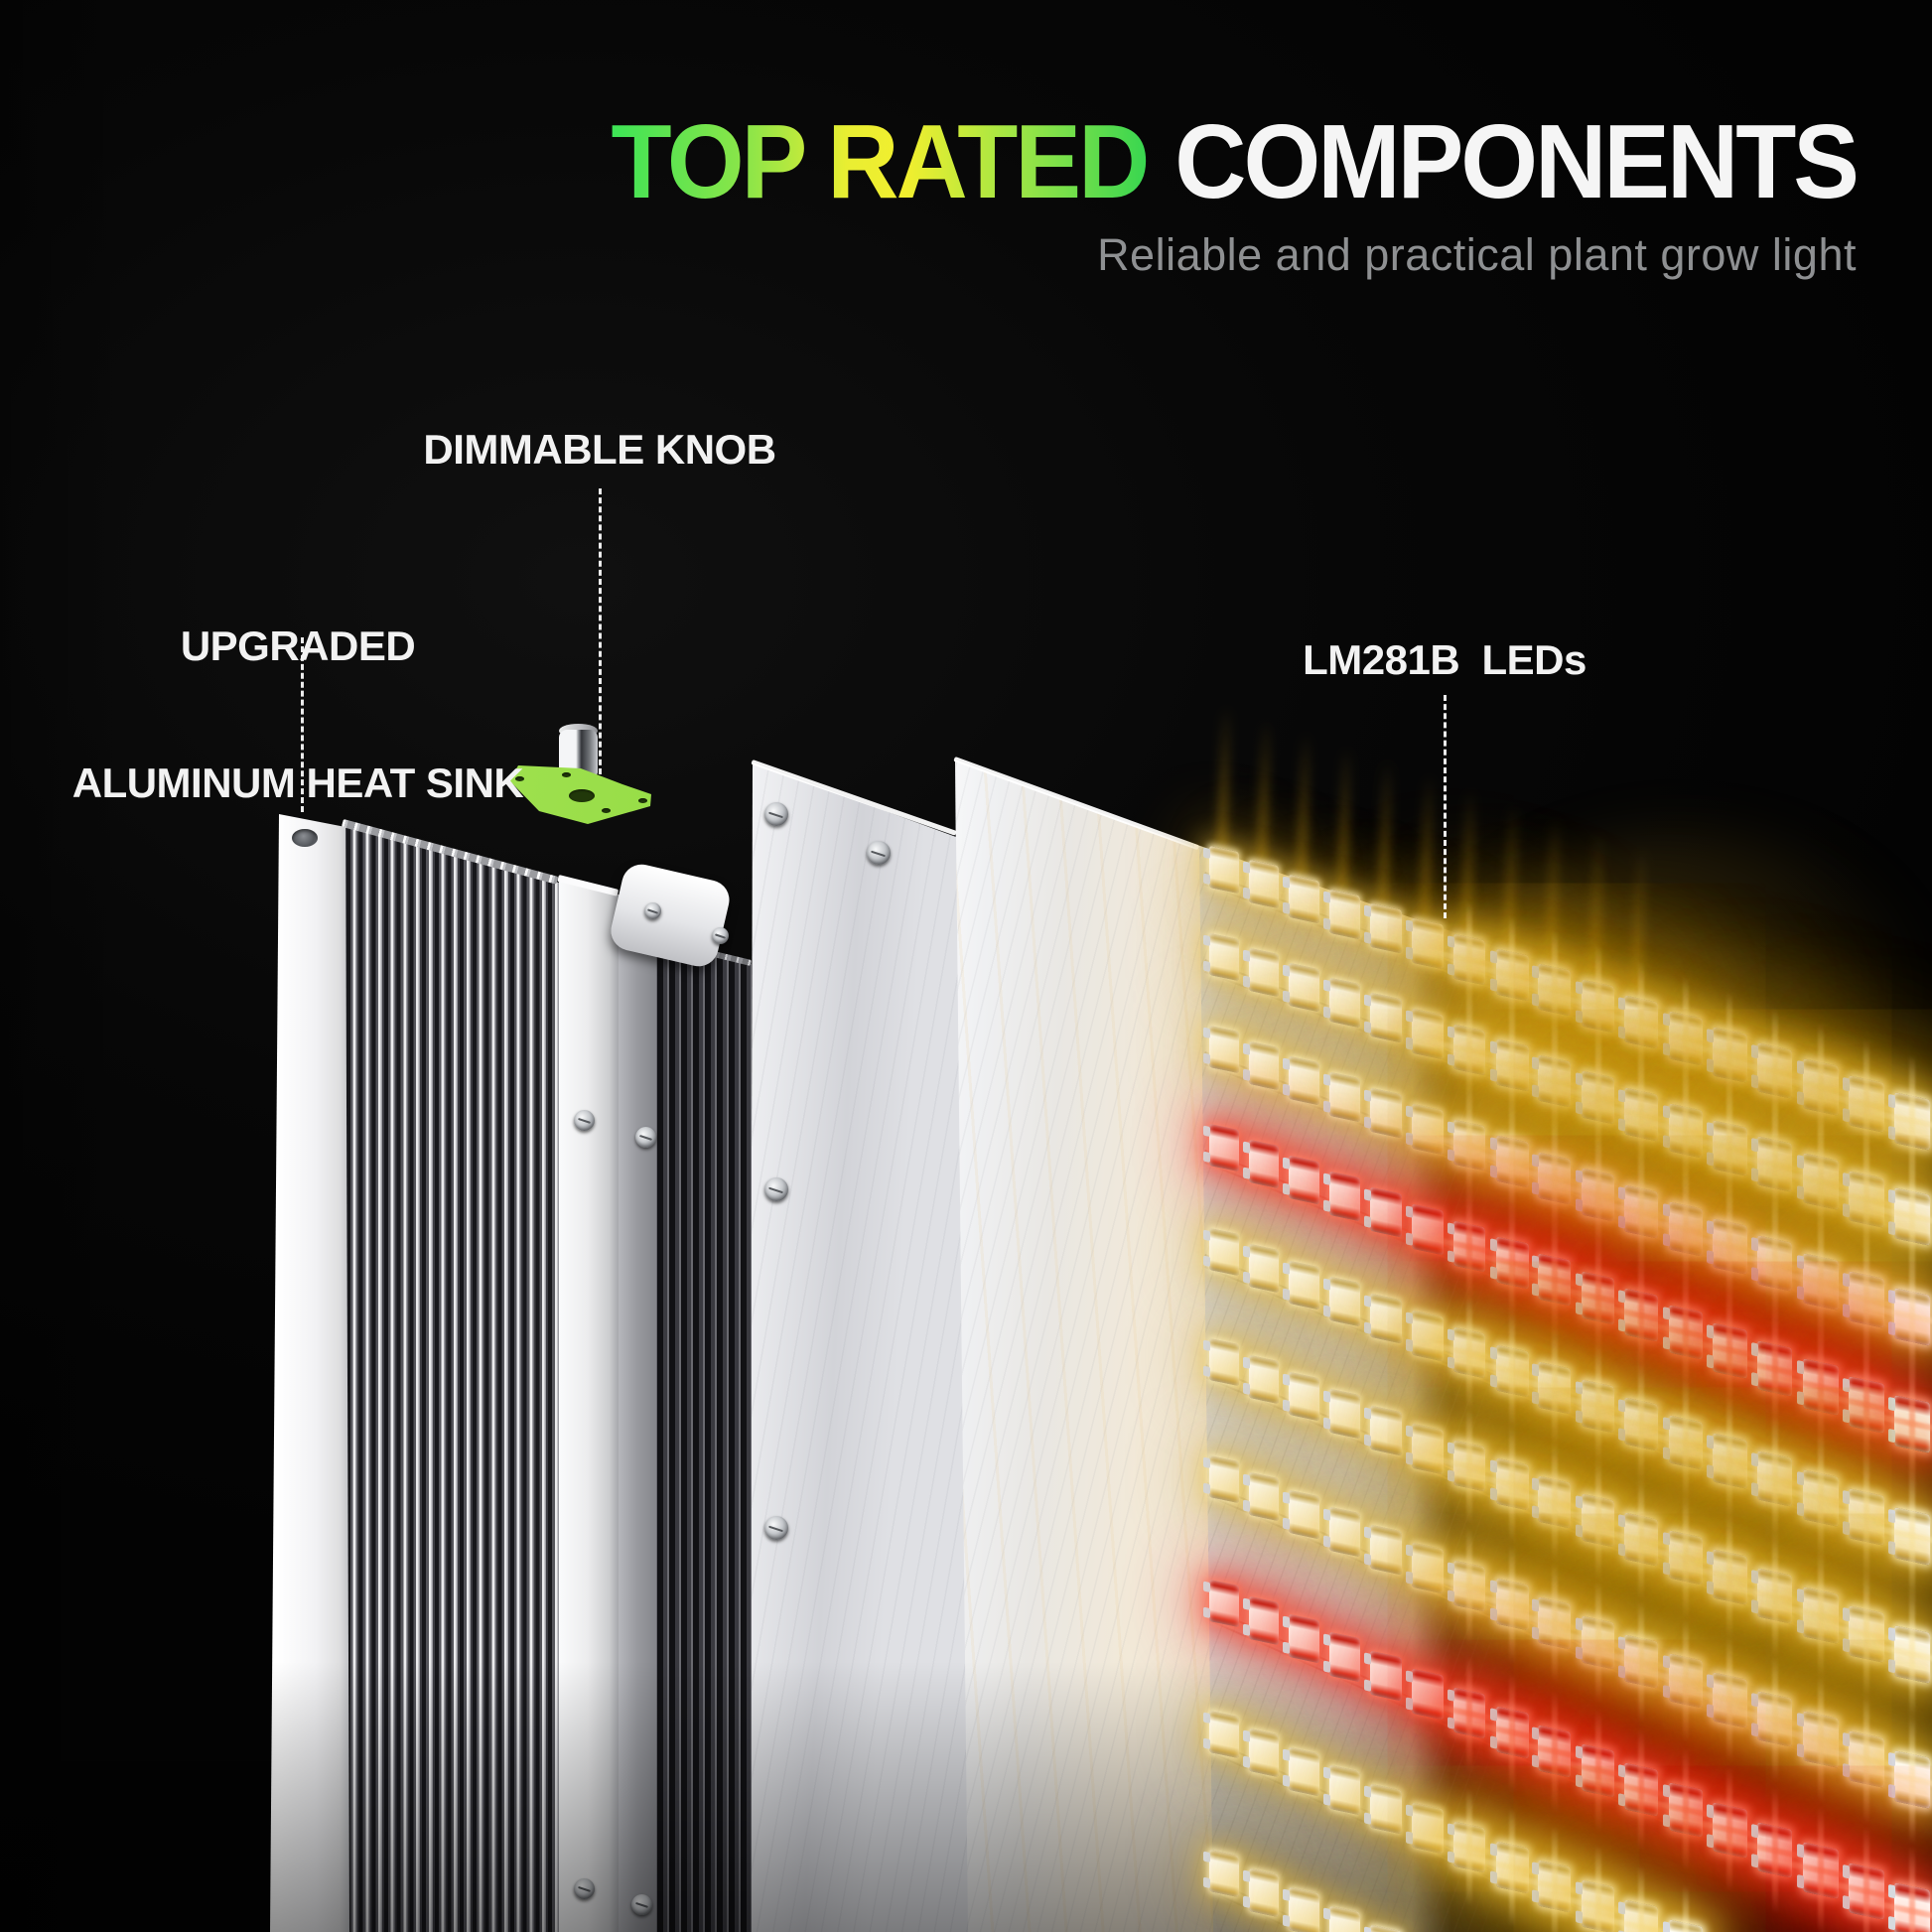 The height and width of the screenshot is (1932, 1932). Describe the element at coordinates (1517, 161) in the screenshot. I see `page-title-rest: COMPONENTS` at that location.